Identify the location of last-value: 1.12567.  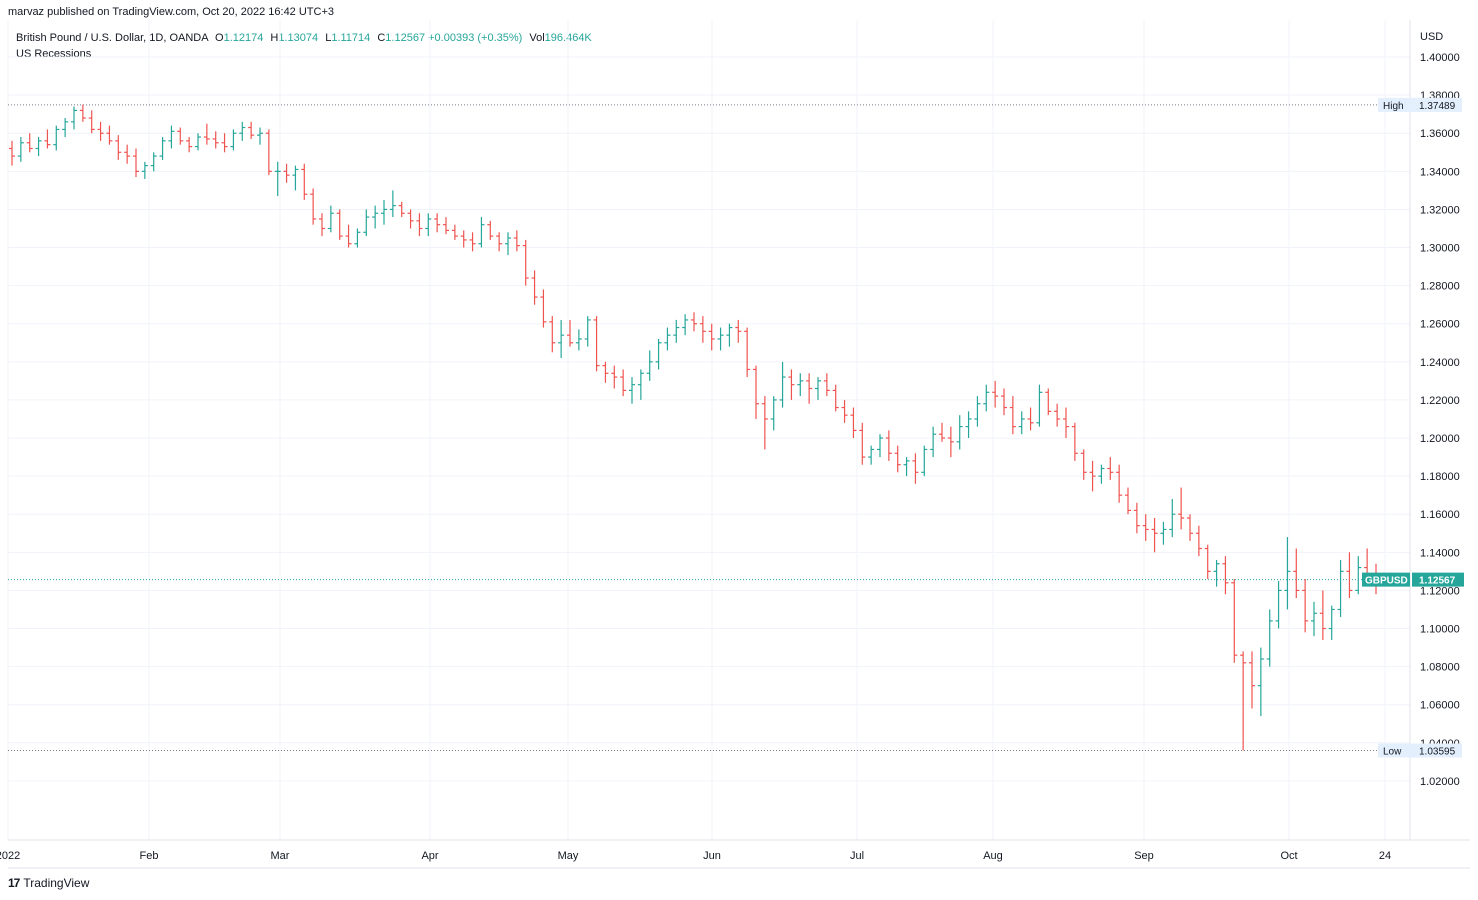
(1437, 581).